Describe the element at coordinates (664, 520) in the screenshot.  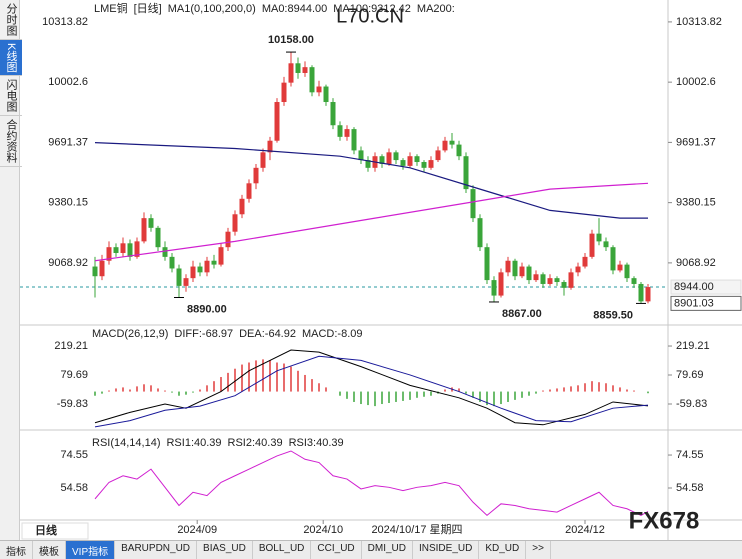
I see `watermark: FX678` at that location.